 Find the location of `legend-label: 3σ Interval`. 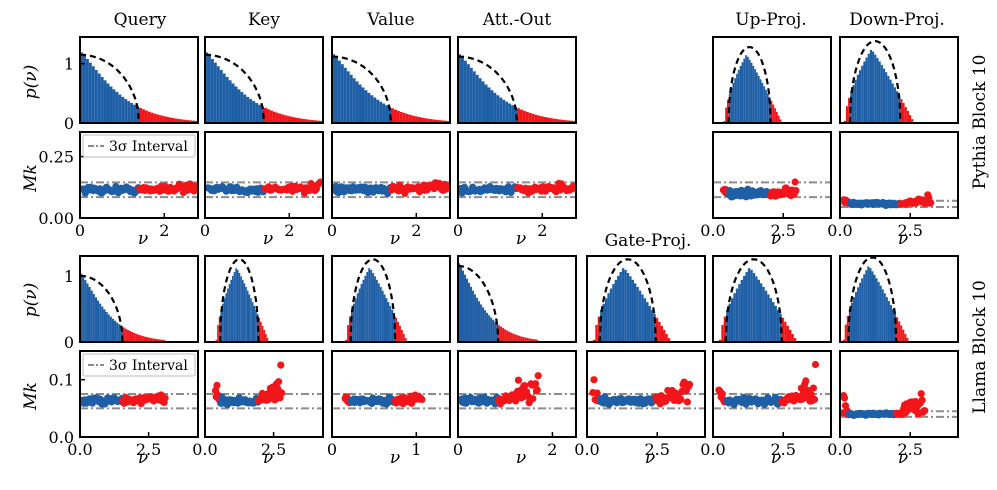

legend-label: 3σ Interval is located at coordinates (148, 366).